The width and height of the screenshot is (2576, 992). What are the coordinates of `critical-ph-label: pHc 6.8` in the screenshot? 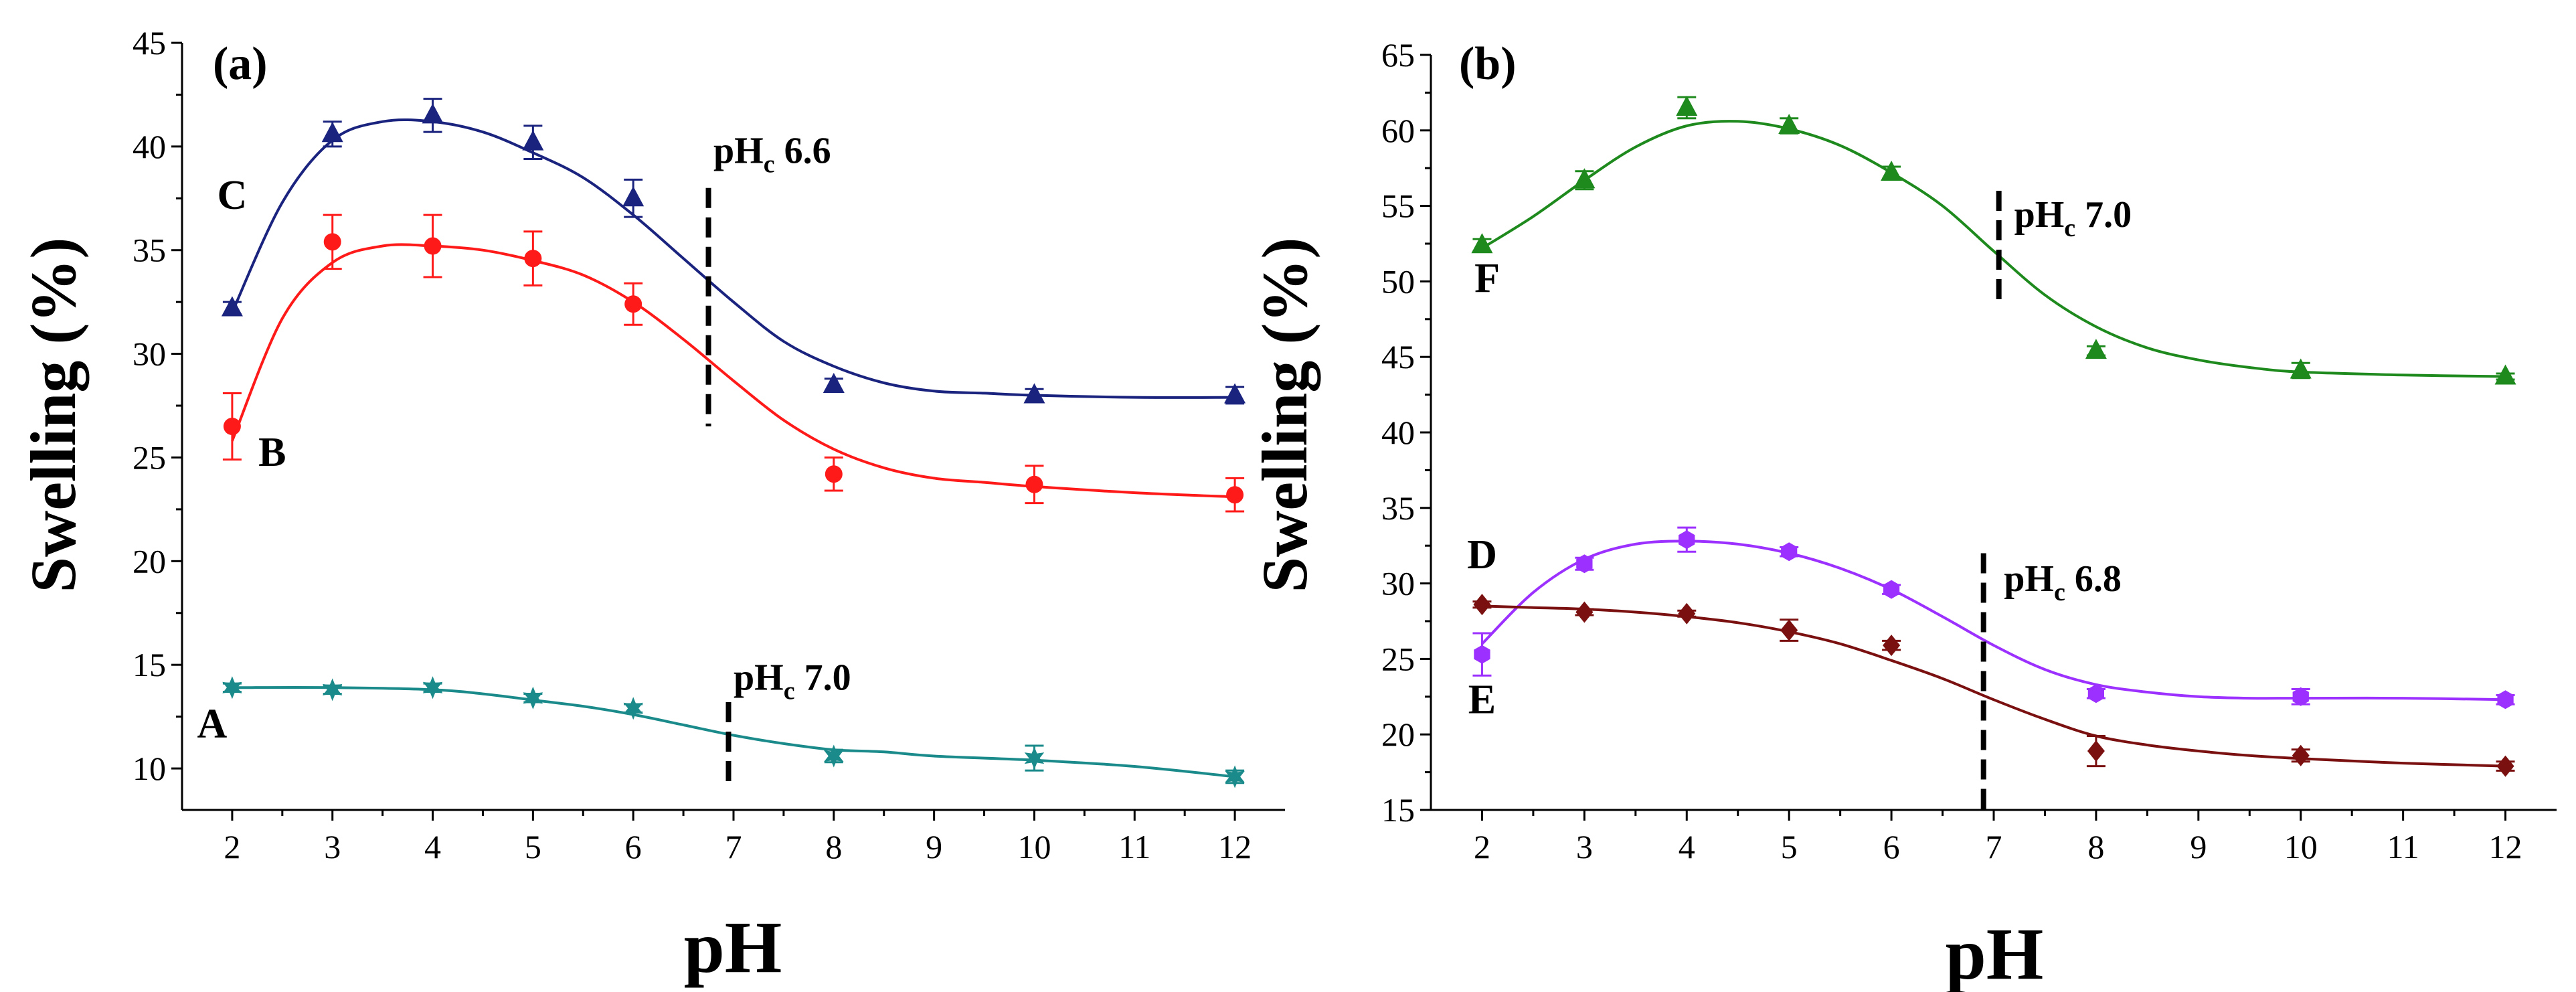 It's located at (2063, 582).